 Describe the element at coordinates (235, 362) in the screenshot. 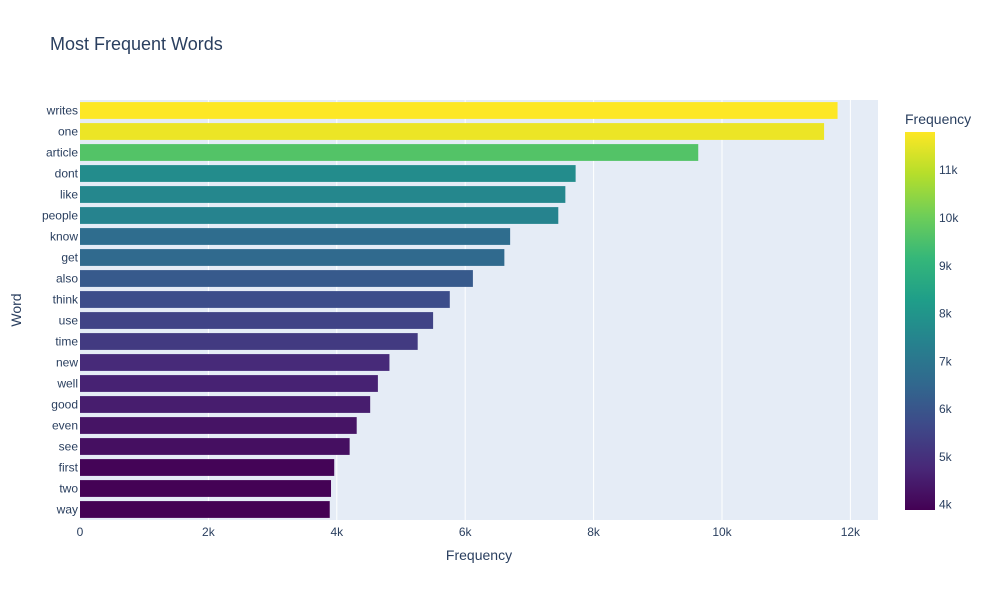

I see `bar-new` at that location.